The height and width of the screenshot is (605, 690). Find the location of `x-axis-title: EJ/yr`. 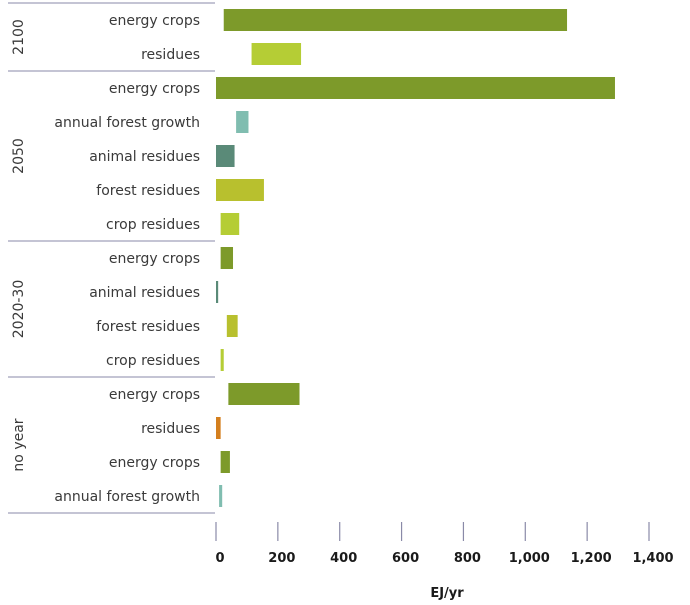

x-axis-title: EJ/yr is located at coordinates (447, 593).